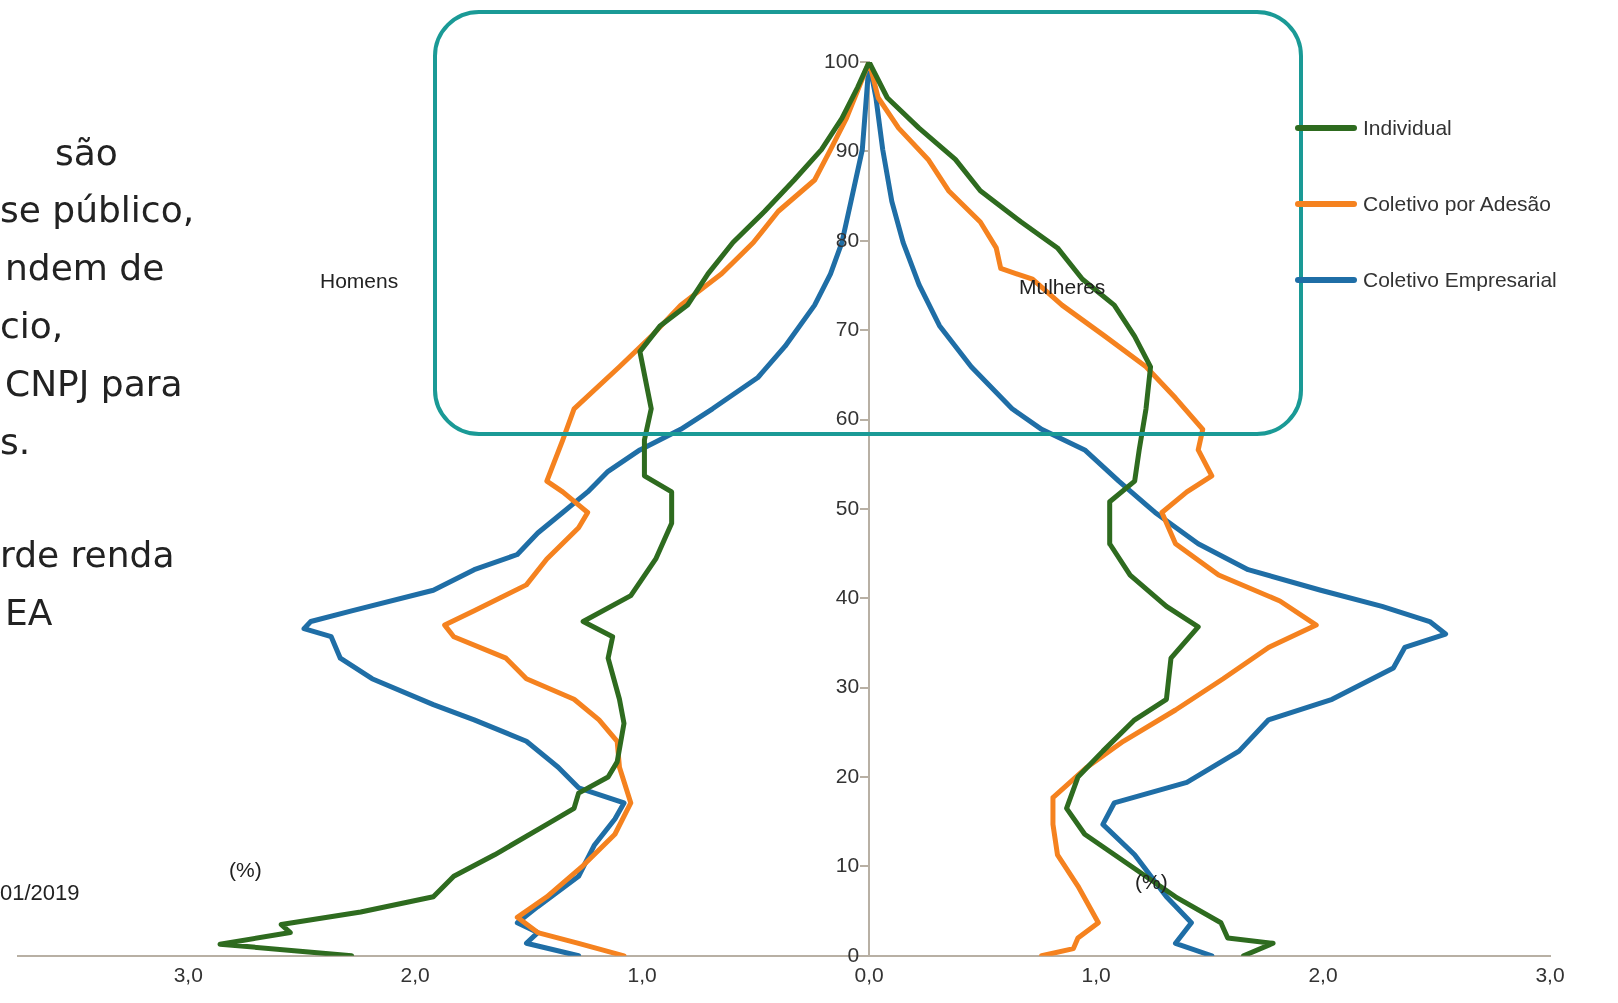  What do you see at coordinates (847, 507) in the screenshot?
I see `y-tick-label: 50` at bounding box center [847, 507].